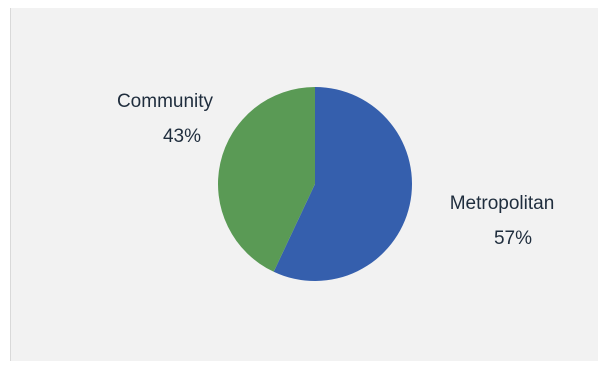 This screenshot has height=370, width=608. What do you see at coordinates (182, 136) in the screenshot?
I see `community-percent: 43%` at bounding box center [182, 136].